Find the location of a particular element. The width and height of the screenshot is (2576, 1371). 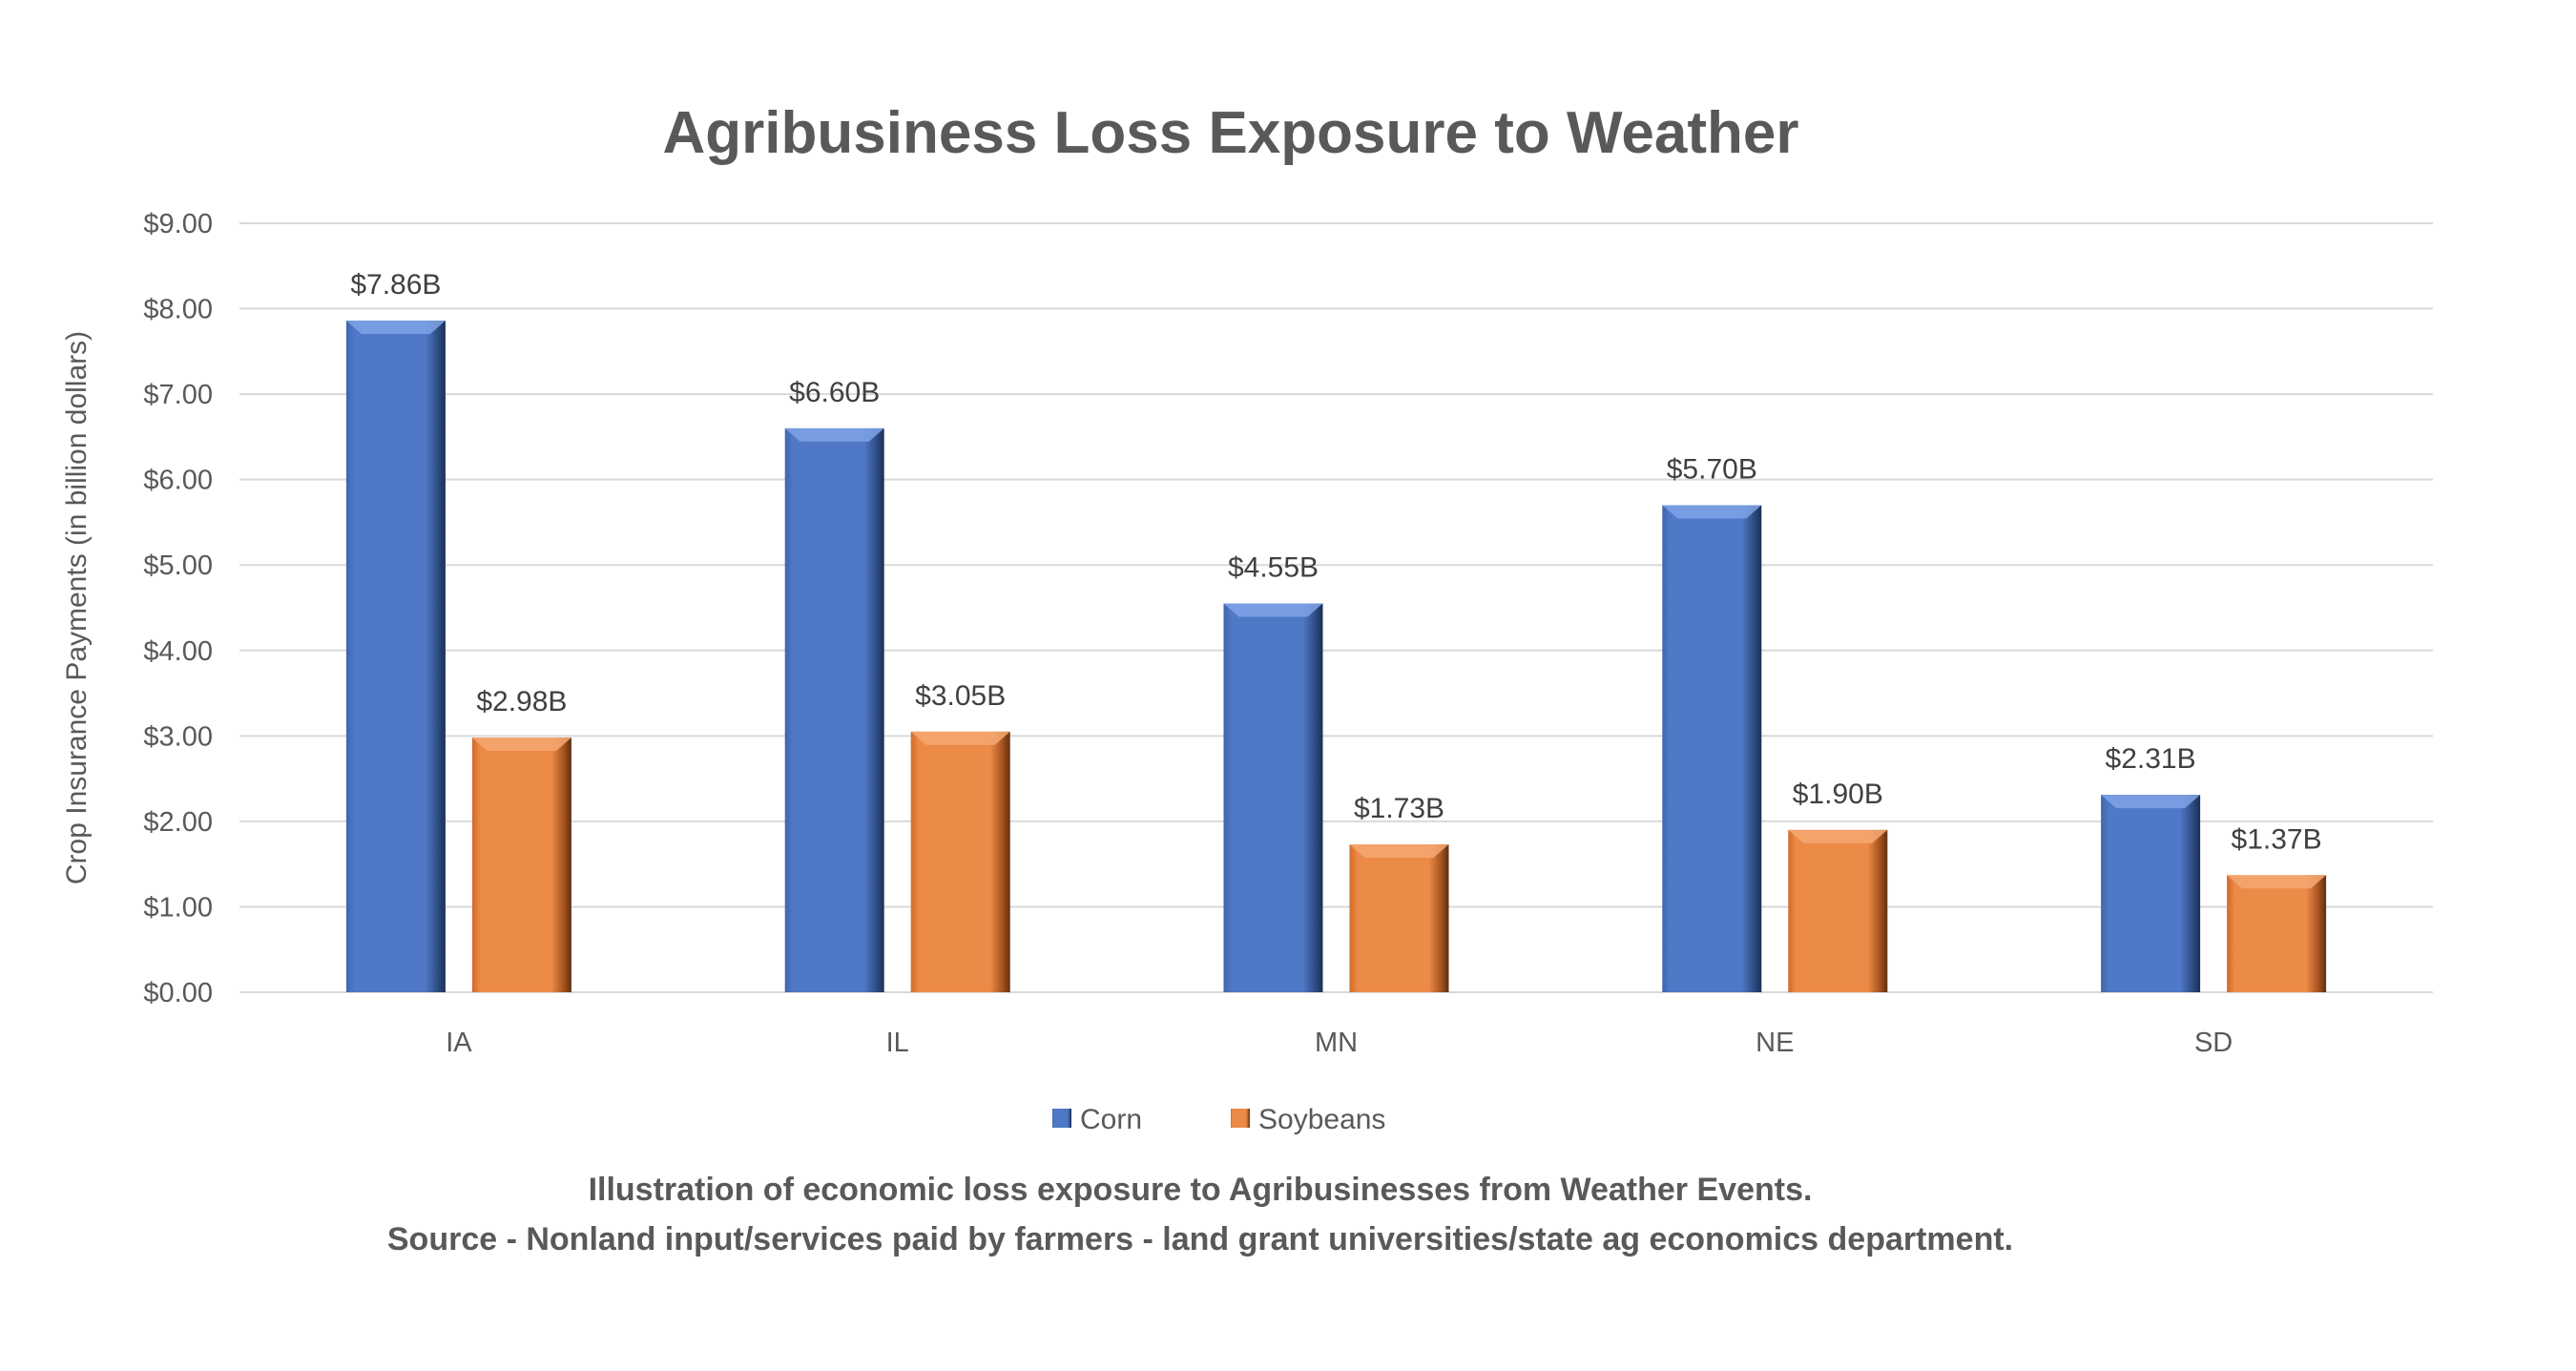

y-tick-label: $1.00 is located at coordinates (178, 907).